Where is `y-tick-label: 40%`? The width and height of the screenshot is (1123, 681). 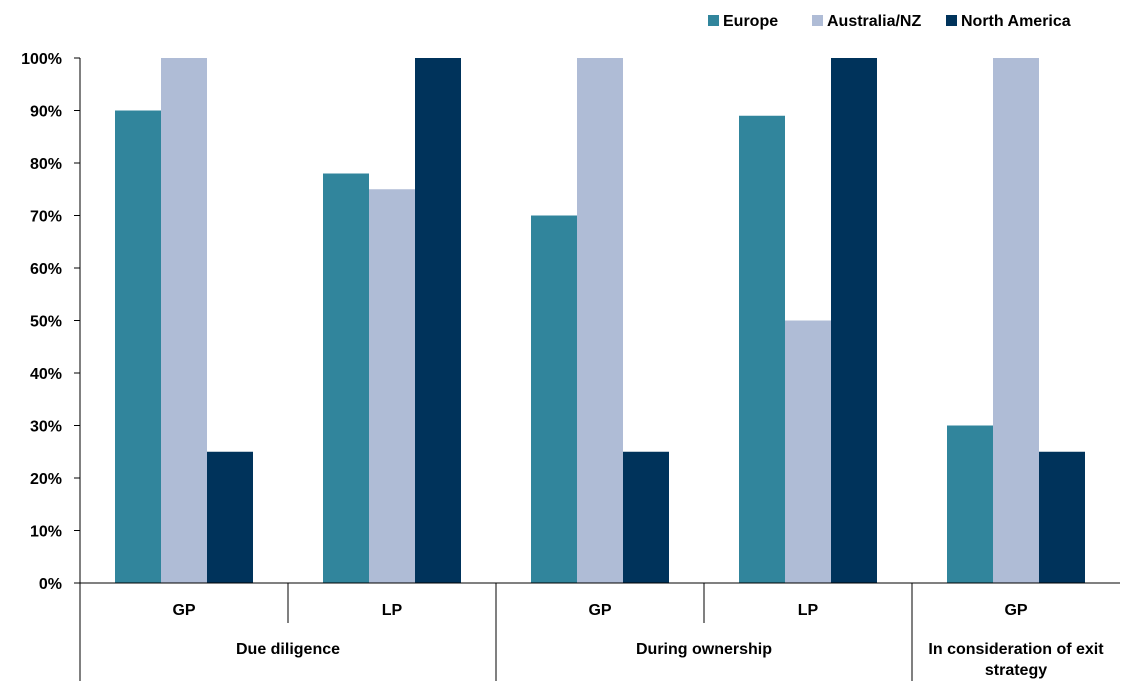 y-tick-label: 40% is located at coordinates (46, 374).